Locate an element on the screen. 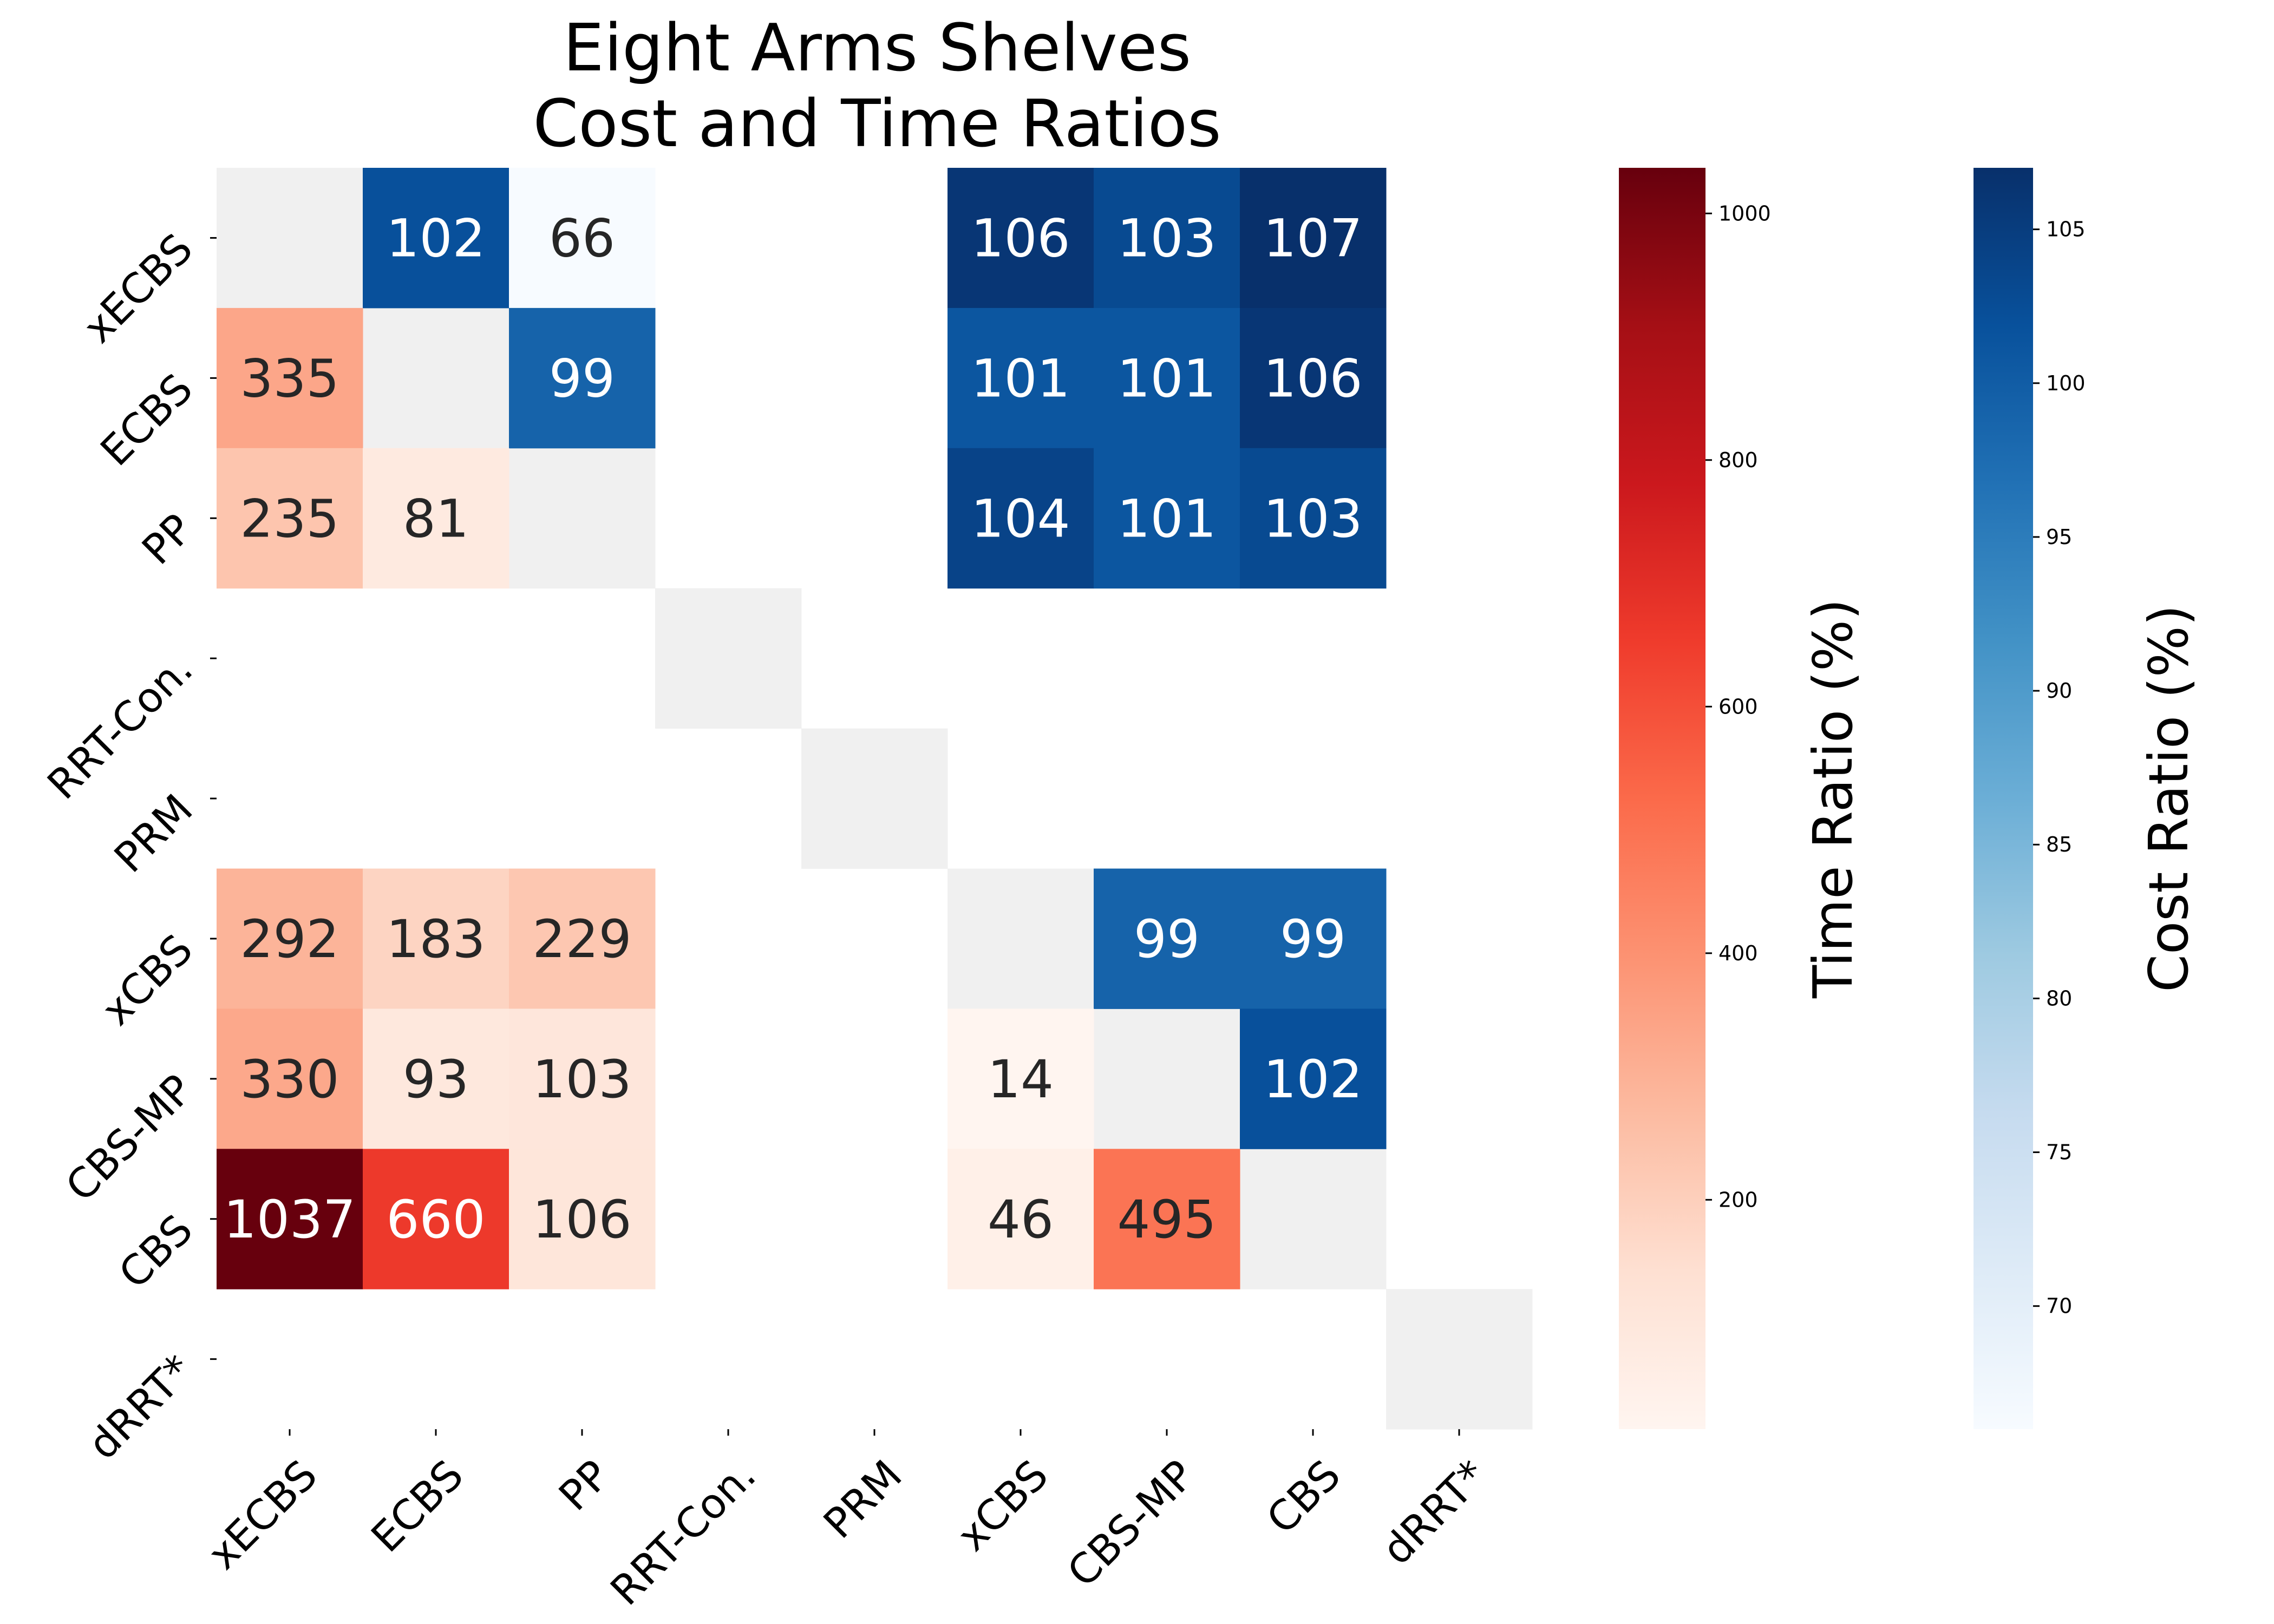 This screenshot has height=1624, width=2274. colorbar-tick-label: 75 is located at coordinates (2059, 1153).